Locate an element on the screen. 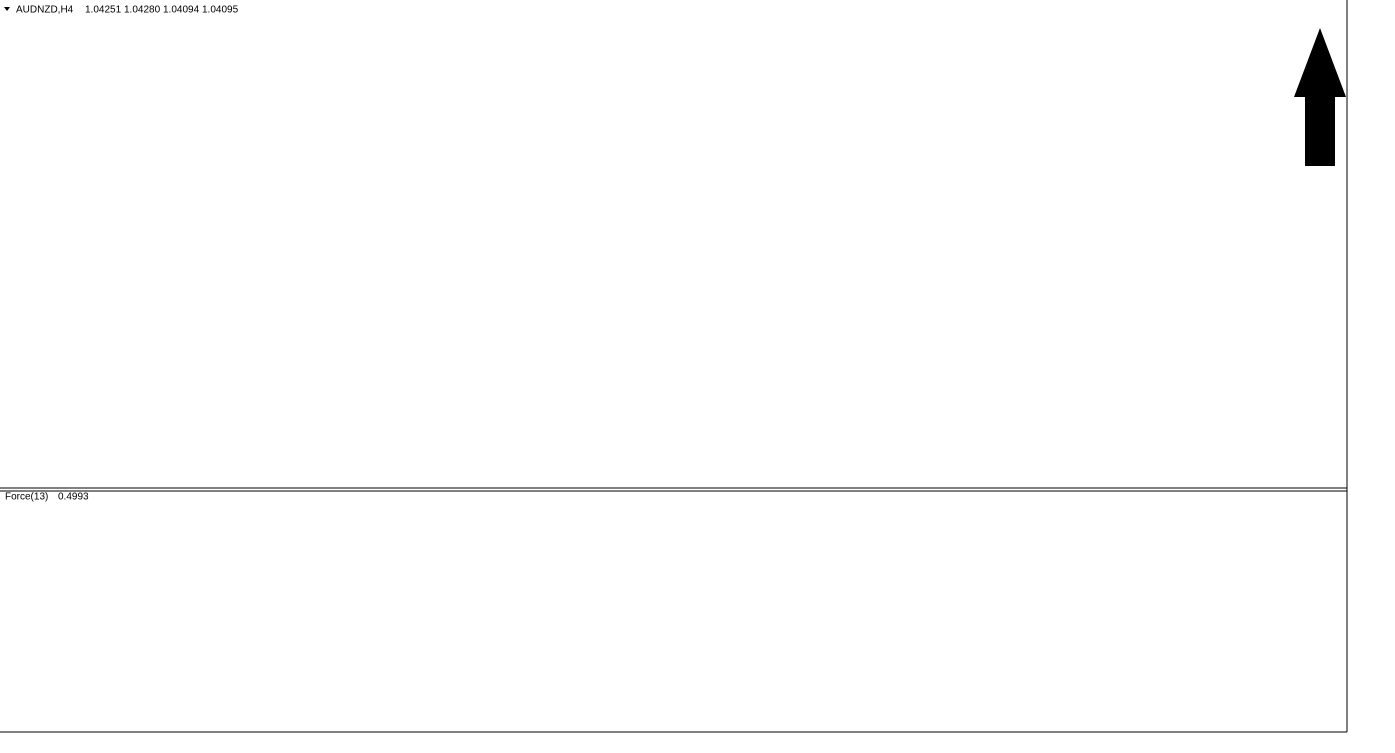 The width and height of the screenshot is (1395, 753). ohlc-high: 1.04280 is located at coordinates (142, 10).